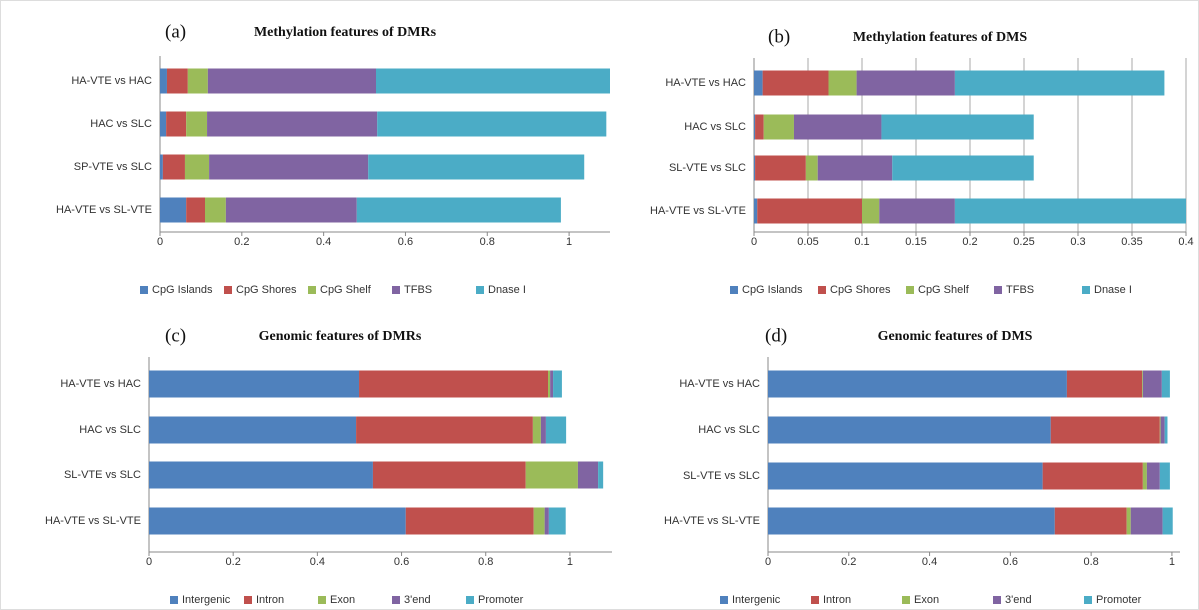 The image size is (1199, 610). Describe the element at coordinates (1077, 242) in the screenshot. I see `x-tick-label: 0.3` at that location.